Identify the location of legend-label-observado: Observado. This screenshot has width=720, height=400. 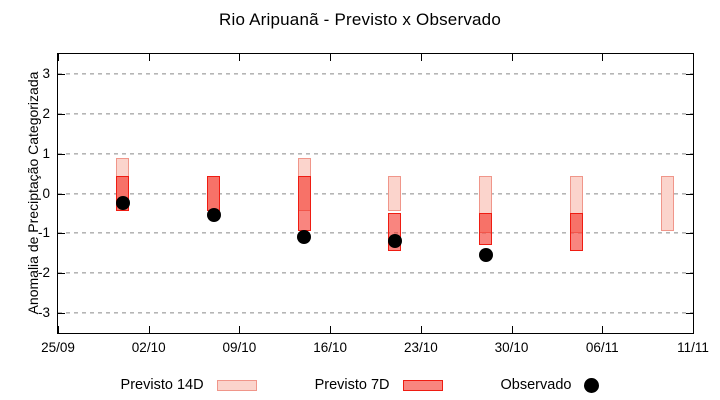
(536, 385).